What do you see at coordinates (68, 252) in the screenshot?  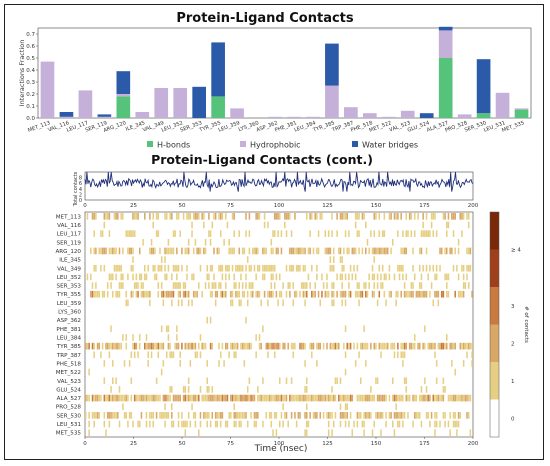 I see `residue-label: ARG_120` at bounding box center [68, 252].